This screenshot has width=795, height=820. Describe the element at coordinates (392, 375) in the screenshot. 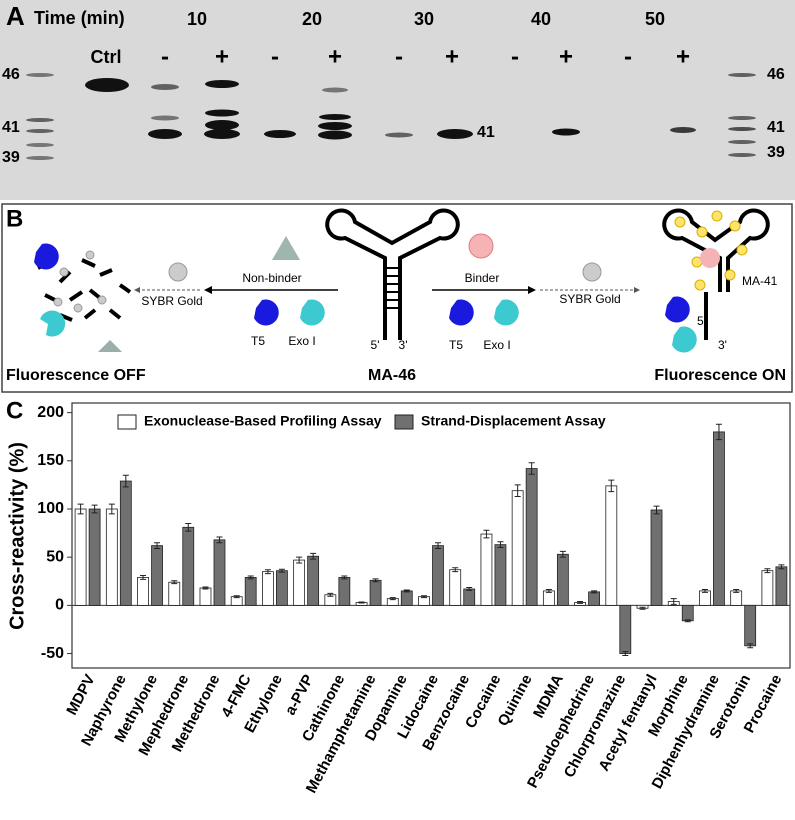

I see `label: MA-46` at that location.